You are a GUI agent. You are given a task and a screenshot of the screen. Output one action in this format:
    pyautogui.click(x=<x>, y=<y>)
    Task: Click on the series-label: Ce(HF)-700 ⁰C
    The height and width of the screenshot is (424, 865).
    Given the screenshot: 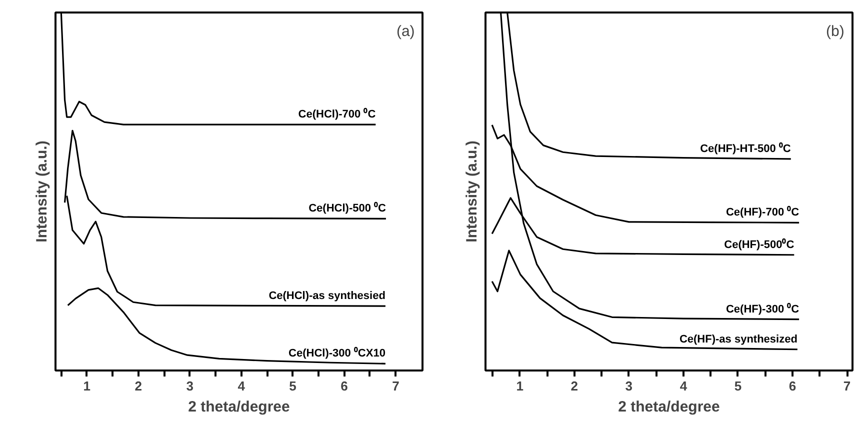 What is the action you would take?
    pyautogui.click(x=763, y=212)
    